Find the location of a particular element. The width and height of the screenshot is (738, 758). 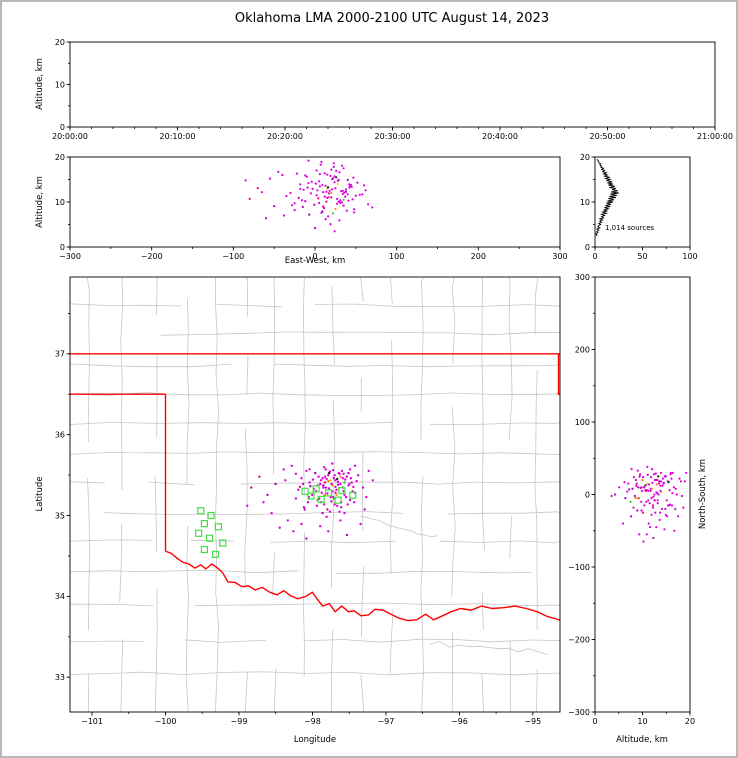

ew-panel-ylabel: Altitude, km is located at coordinates (40, 202).